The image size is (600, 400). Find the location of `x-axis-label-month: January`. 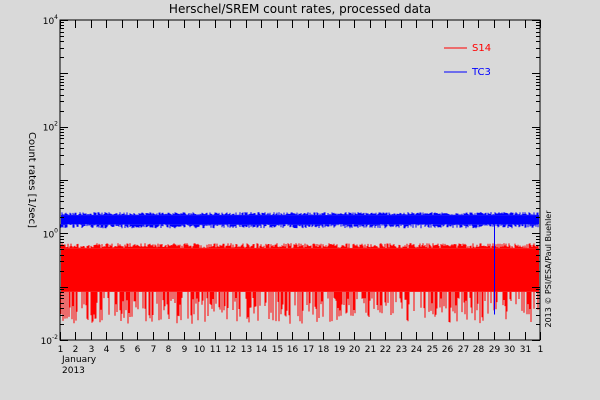

x-axis-label-month: January is located at coordinates (79, 360).